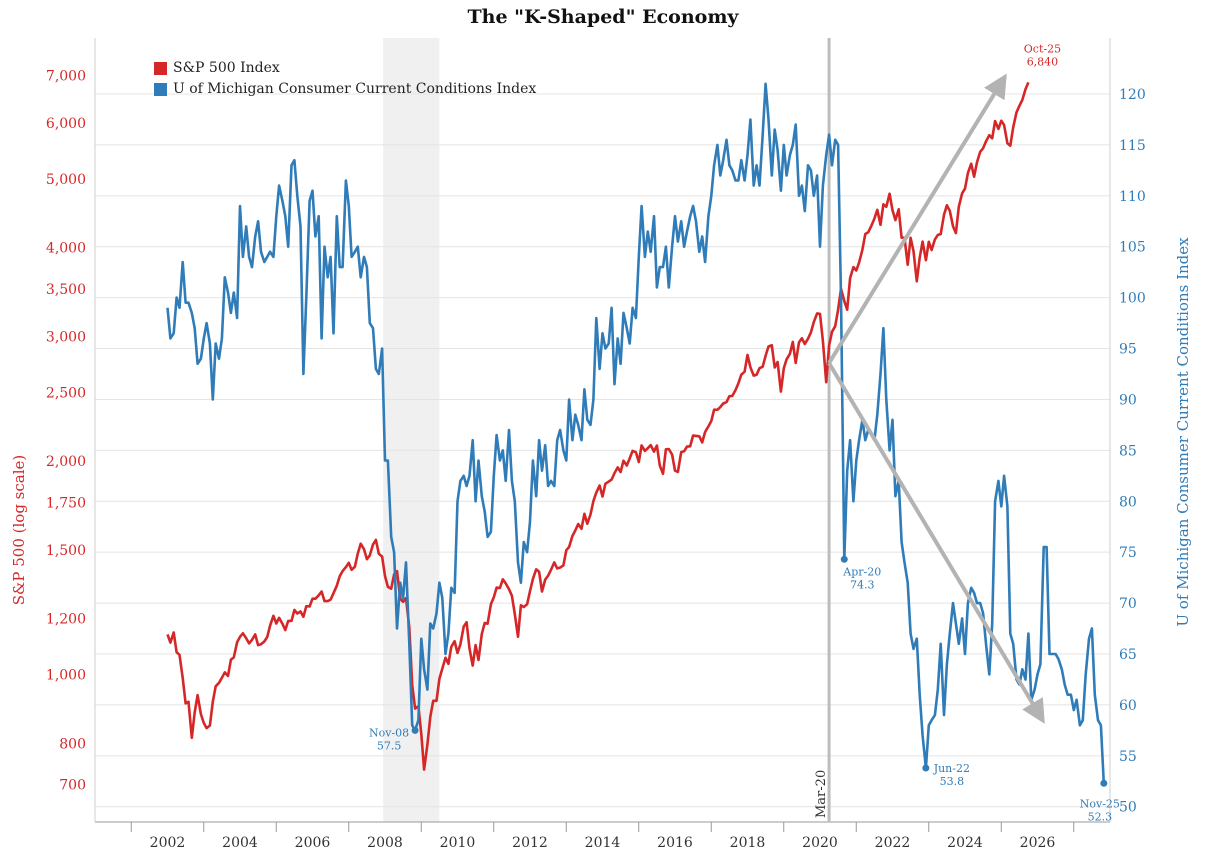  I want to click on left-tick-label: 6,000, so click(66, 124).